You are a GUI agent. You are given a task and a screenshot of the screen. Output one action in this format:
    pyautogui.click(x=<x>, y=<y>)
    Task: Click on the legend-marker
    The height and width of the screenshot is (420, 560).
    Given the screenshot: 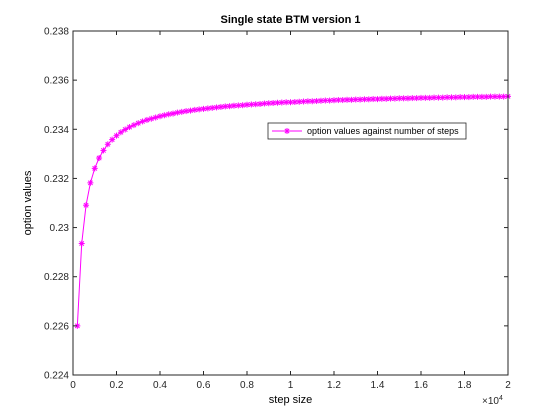 What is the action you would take?
    pyautogui.click(x=287, y=131)
    